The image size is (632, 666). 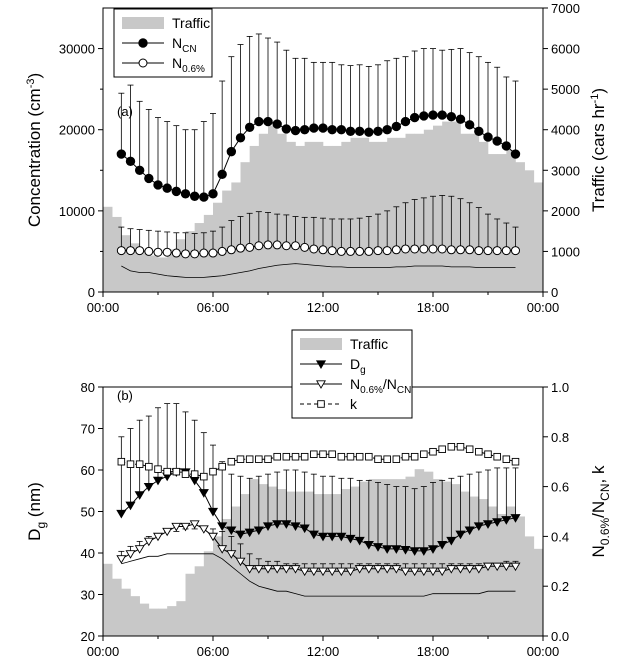 I want to click on legend-marker, so click(x=321, y=364).